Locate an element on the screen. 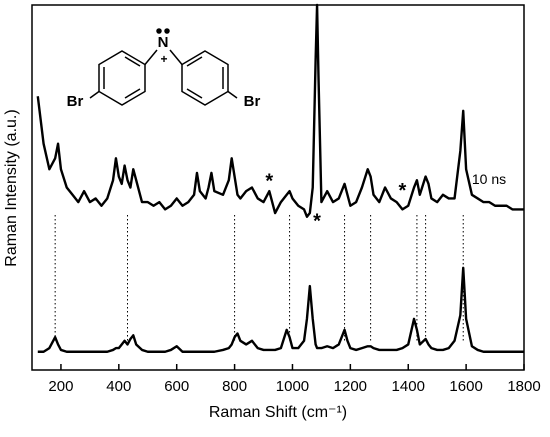 This screenshot has height=437, width=550. x-tick-label: 1000 is located at coordinates (292, 386).